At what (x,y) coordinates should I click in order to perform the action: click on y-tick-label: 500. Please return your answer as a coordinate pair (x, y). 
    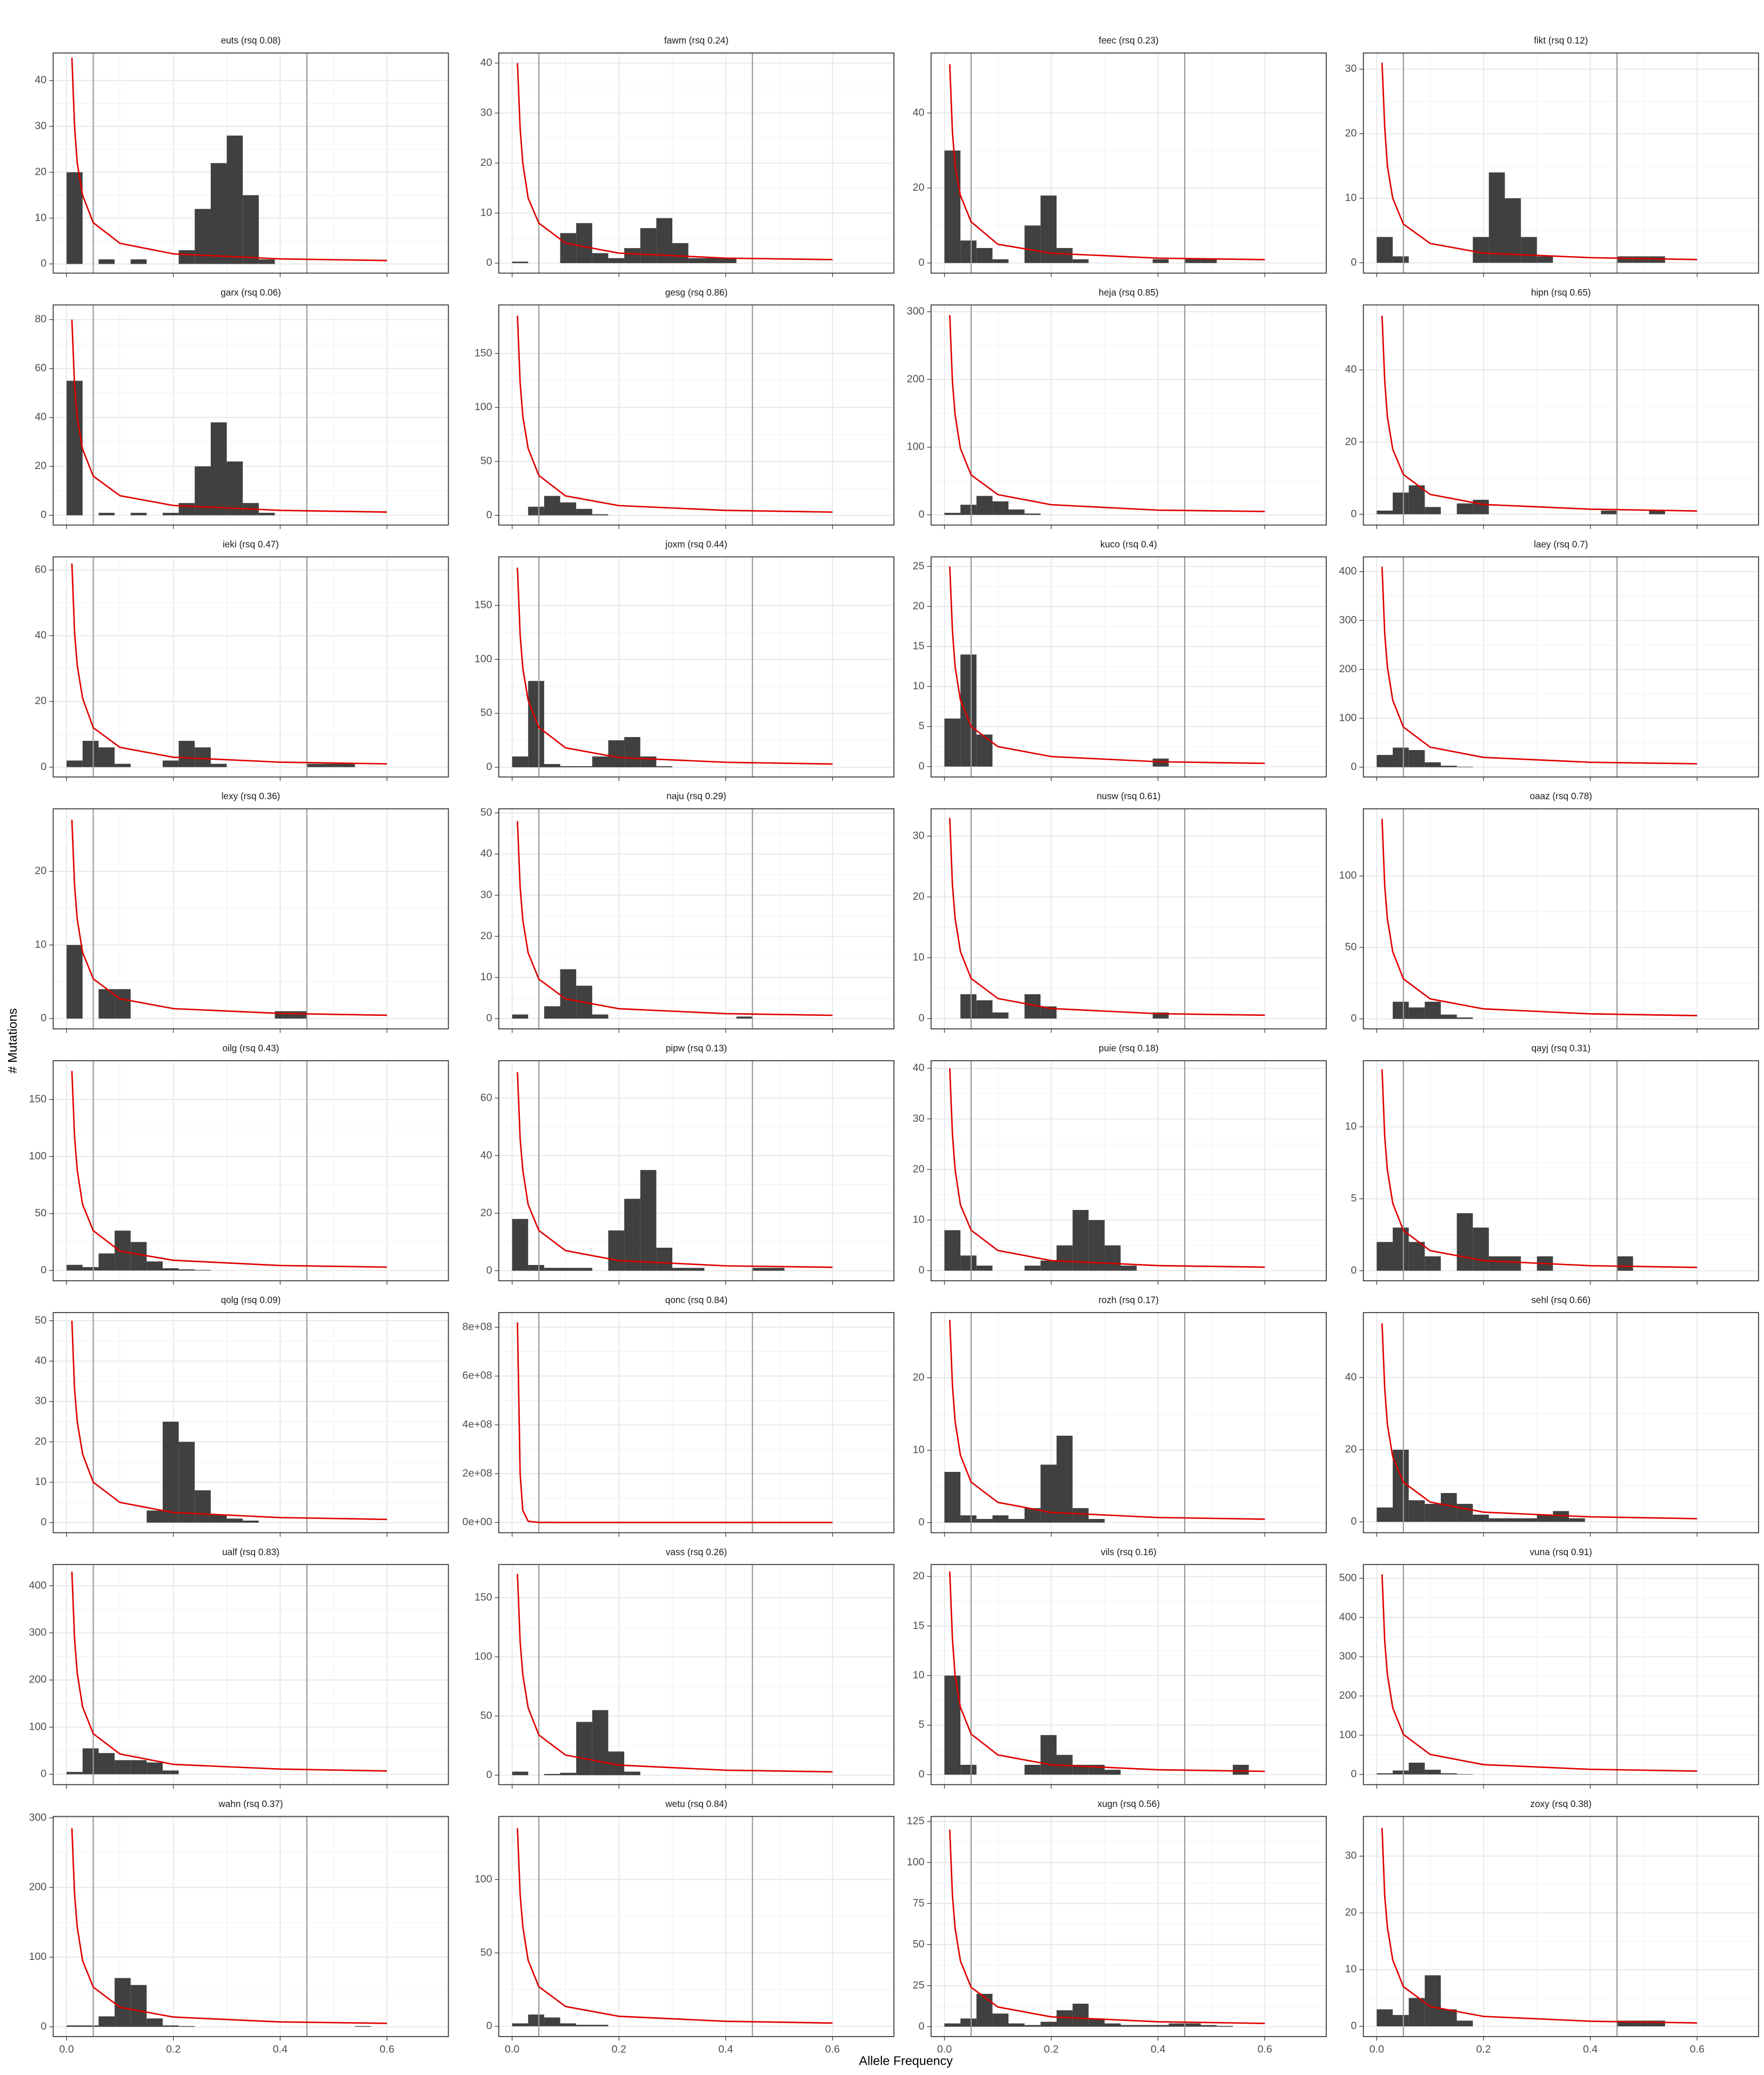
    Looking at the image, I should click on (1348, 1578).